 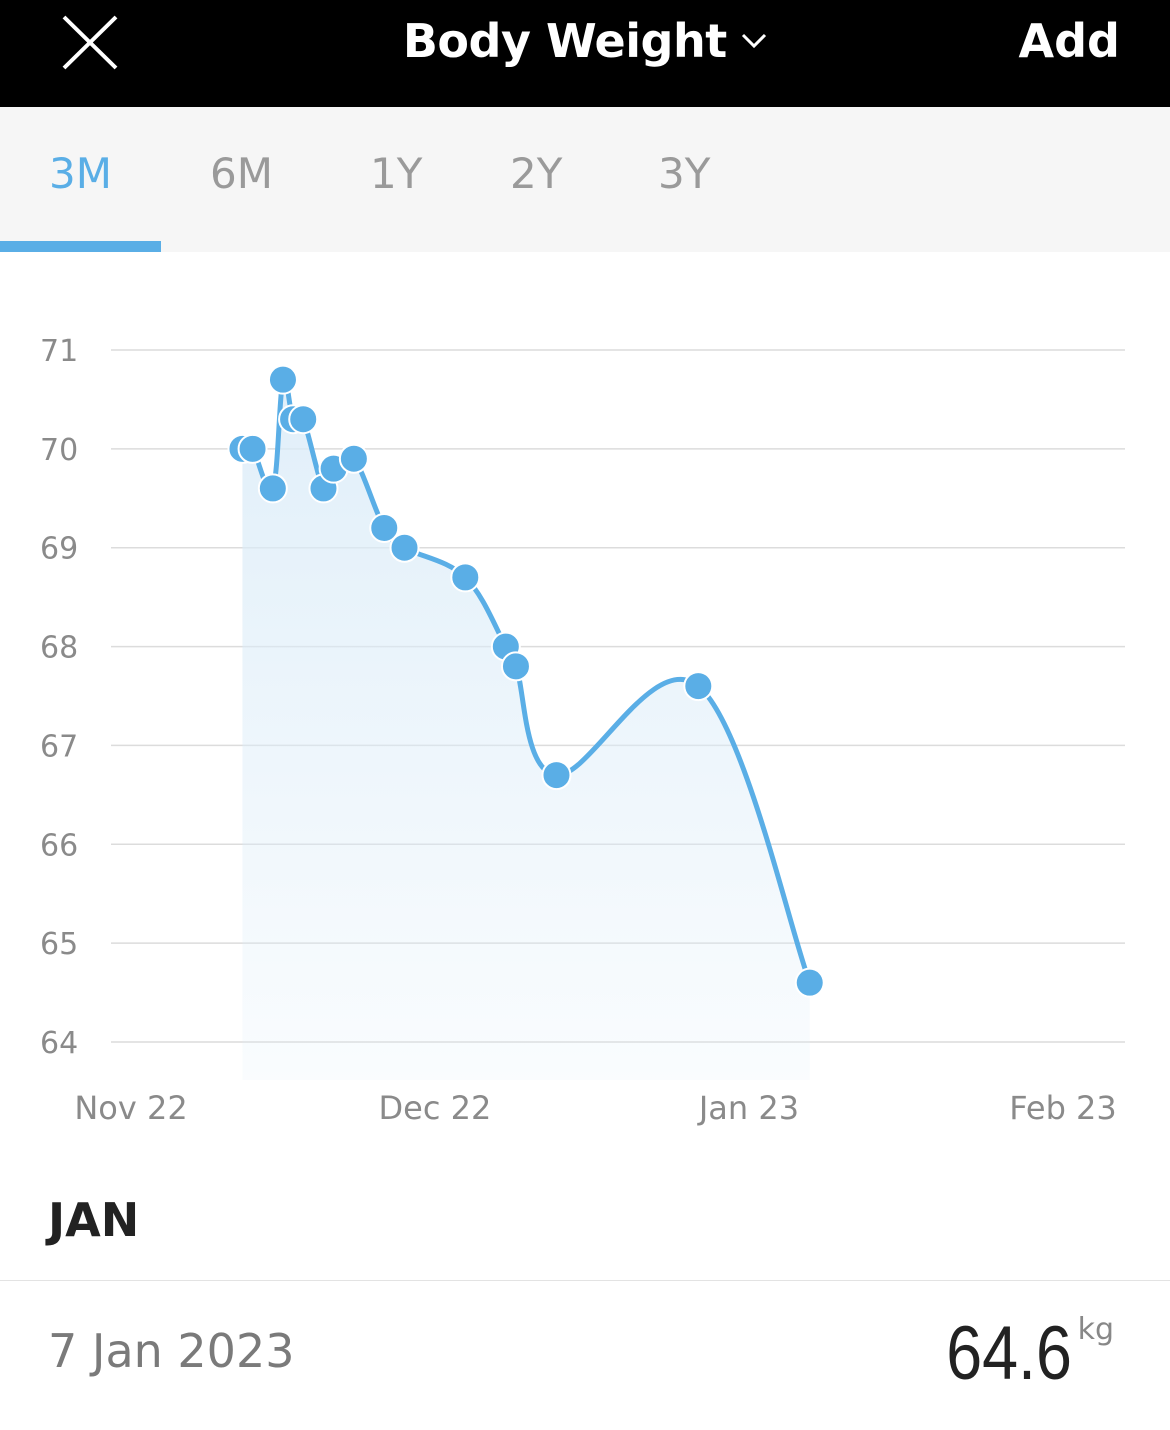 I want to click on y-tick-label: 64, so click(x=59, y=1043).